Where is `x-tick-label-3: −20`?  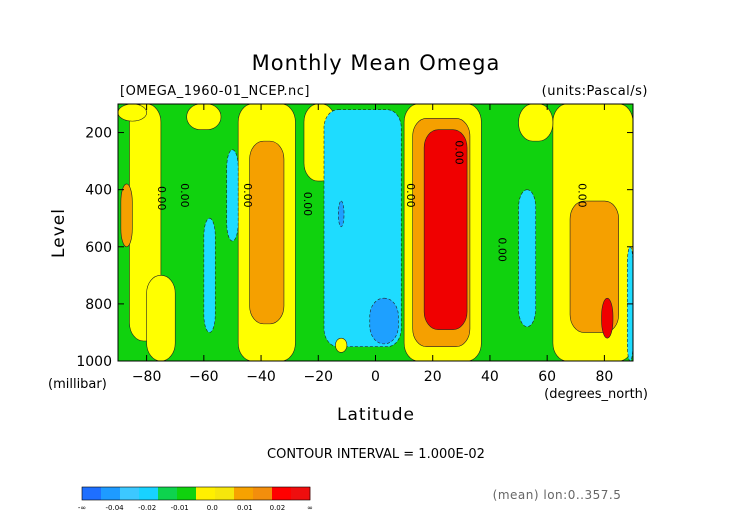 x-tick-label-3: −20 is located at coordinates (319, 377).